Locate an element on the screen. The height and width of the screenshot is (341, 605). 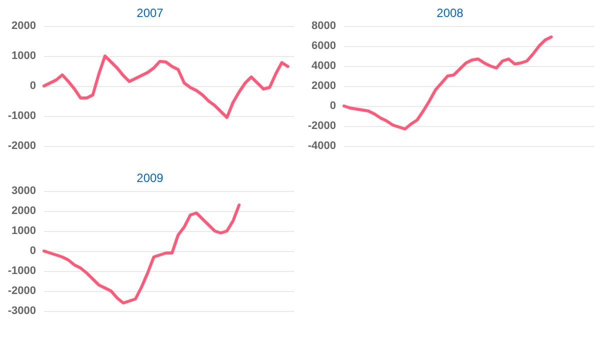
y-tick-label: 8000 is located at coordinates (324, 26).